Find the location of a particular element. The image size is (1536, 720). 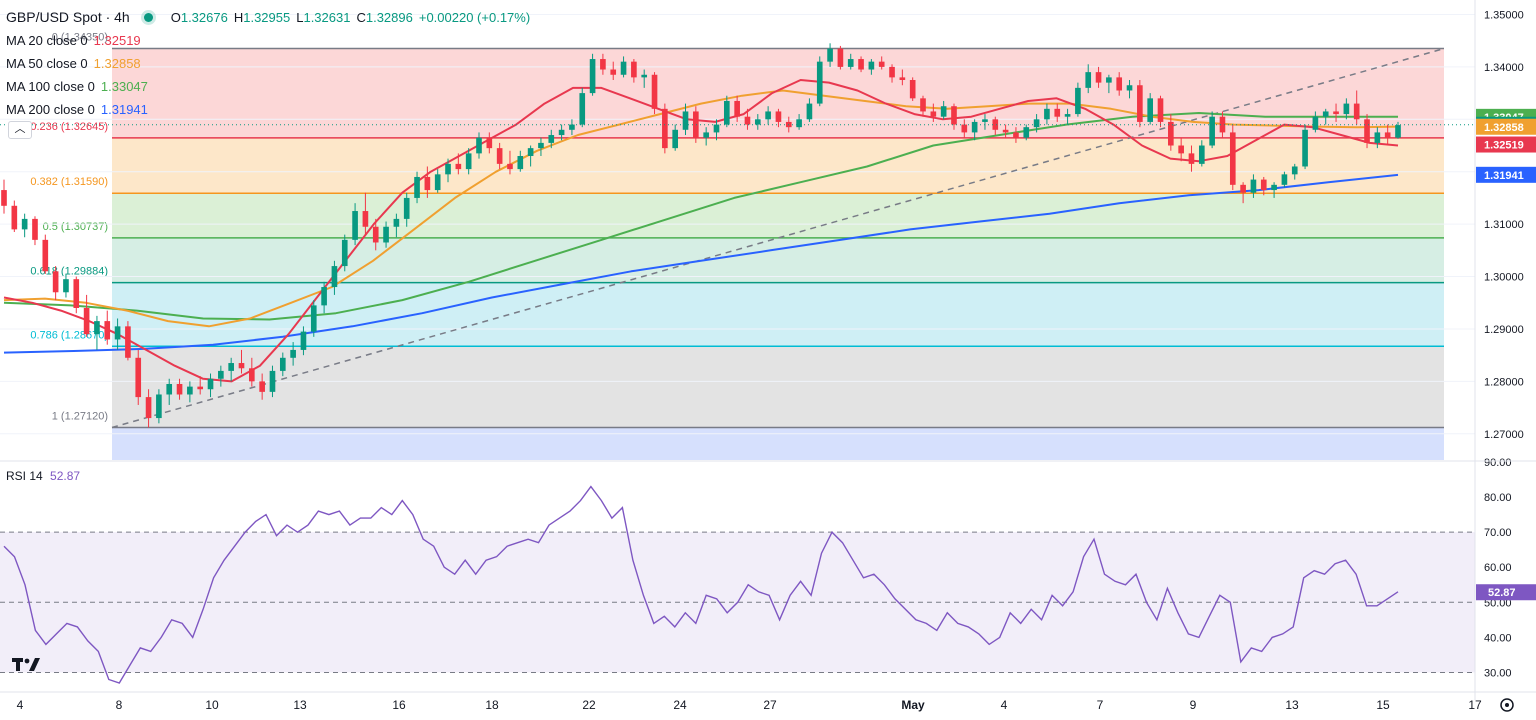

rsi-label: RSI 14 is located at coordinates (24, 476).